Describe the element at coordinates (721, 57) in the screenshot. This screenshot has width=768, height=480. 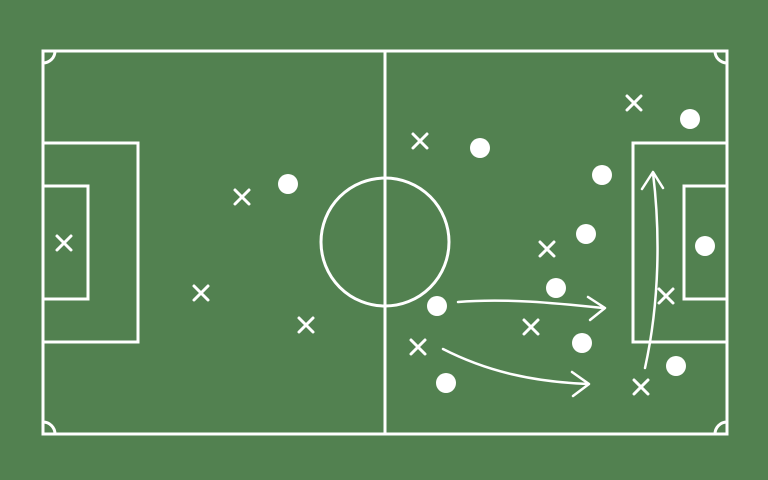
I see `corner-arc-top-right` at that location.